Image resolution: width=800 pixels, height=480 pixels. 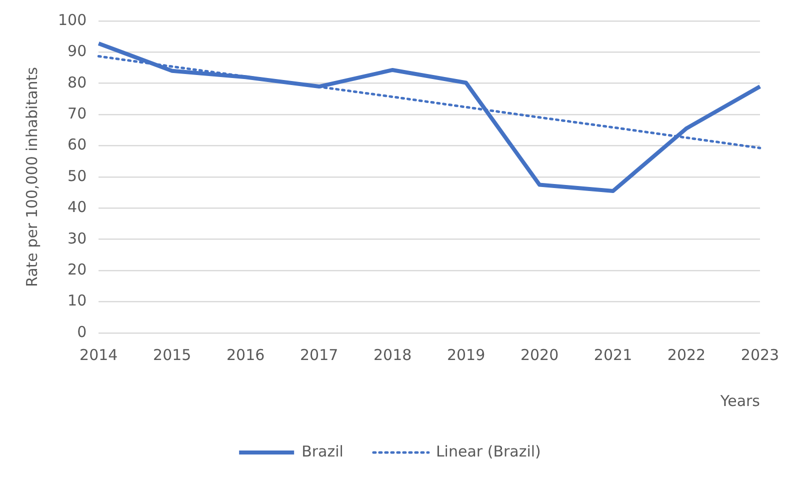 What do you see at coordinates (77, 269) in the screenshot?
I see `y-tick-label: 20` at bounding box center [77, 269].